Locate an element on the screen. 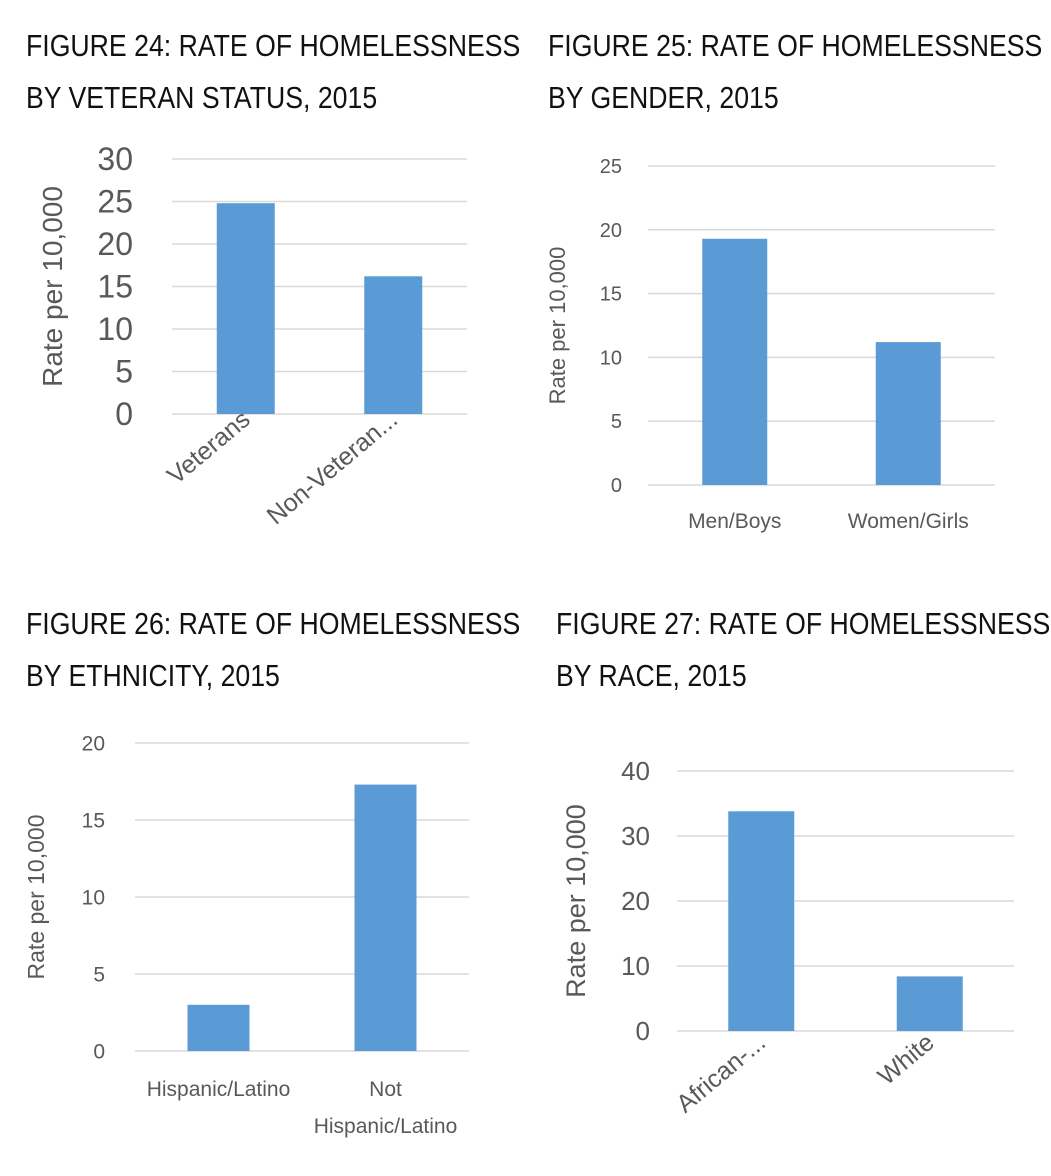  figure-24-title-line-1: FIGURE 24: RATE OF HOMELESSNESS is located at coordinates (273, 45).